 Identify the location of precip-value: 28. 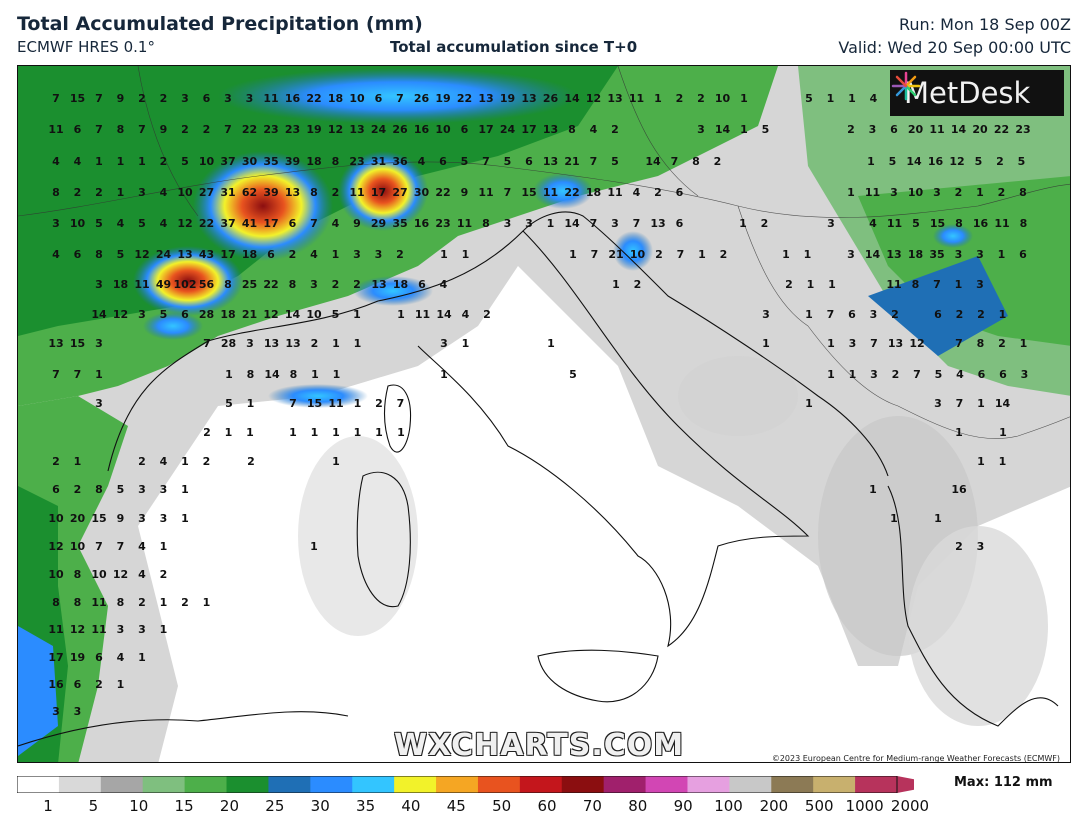
(228, 343).